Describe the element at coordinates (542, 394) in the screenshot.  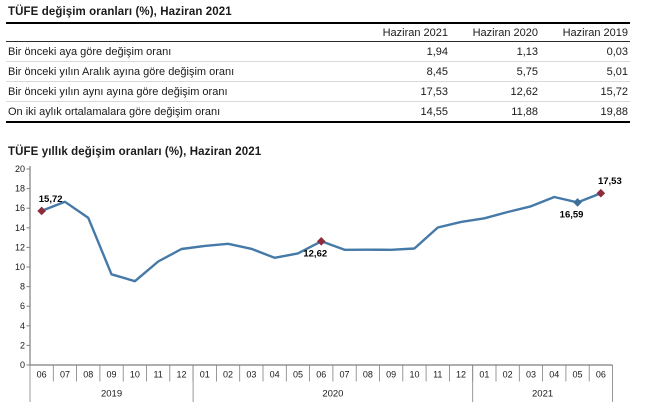
I see `x-year-label: 2021` at that location.